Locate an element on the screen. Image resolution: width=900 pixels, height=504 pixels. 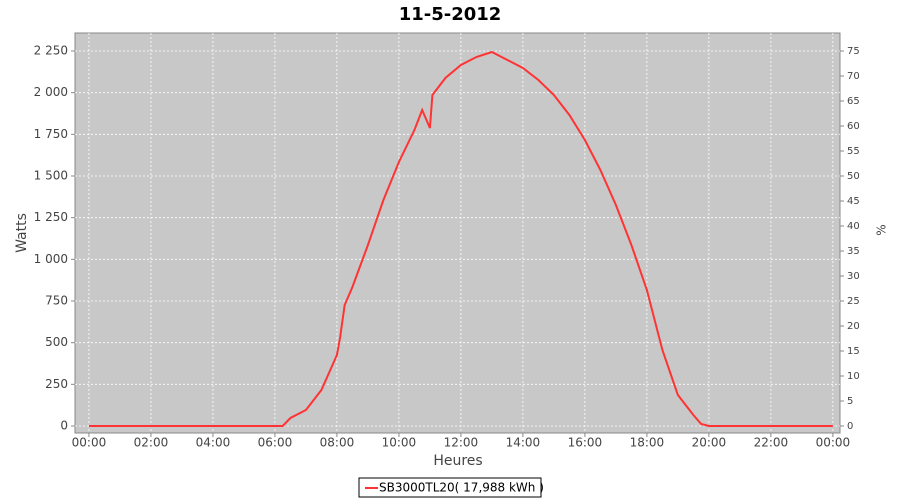
y2-tick-label: 75 is located at coordinates (853, 51).